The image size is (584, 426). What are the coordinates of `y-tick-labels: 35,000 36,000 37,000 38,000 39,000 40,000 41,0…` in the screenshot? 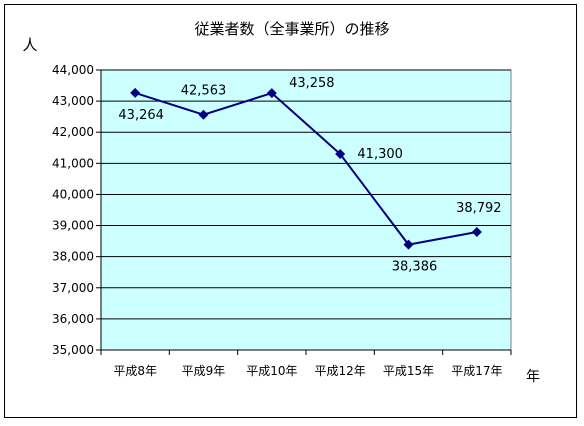 It's located at (73, 210).